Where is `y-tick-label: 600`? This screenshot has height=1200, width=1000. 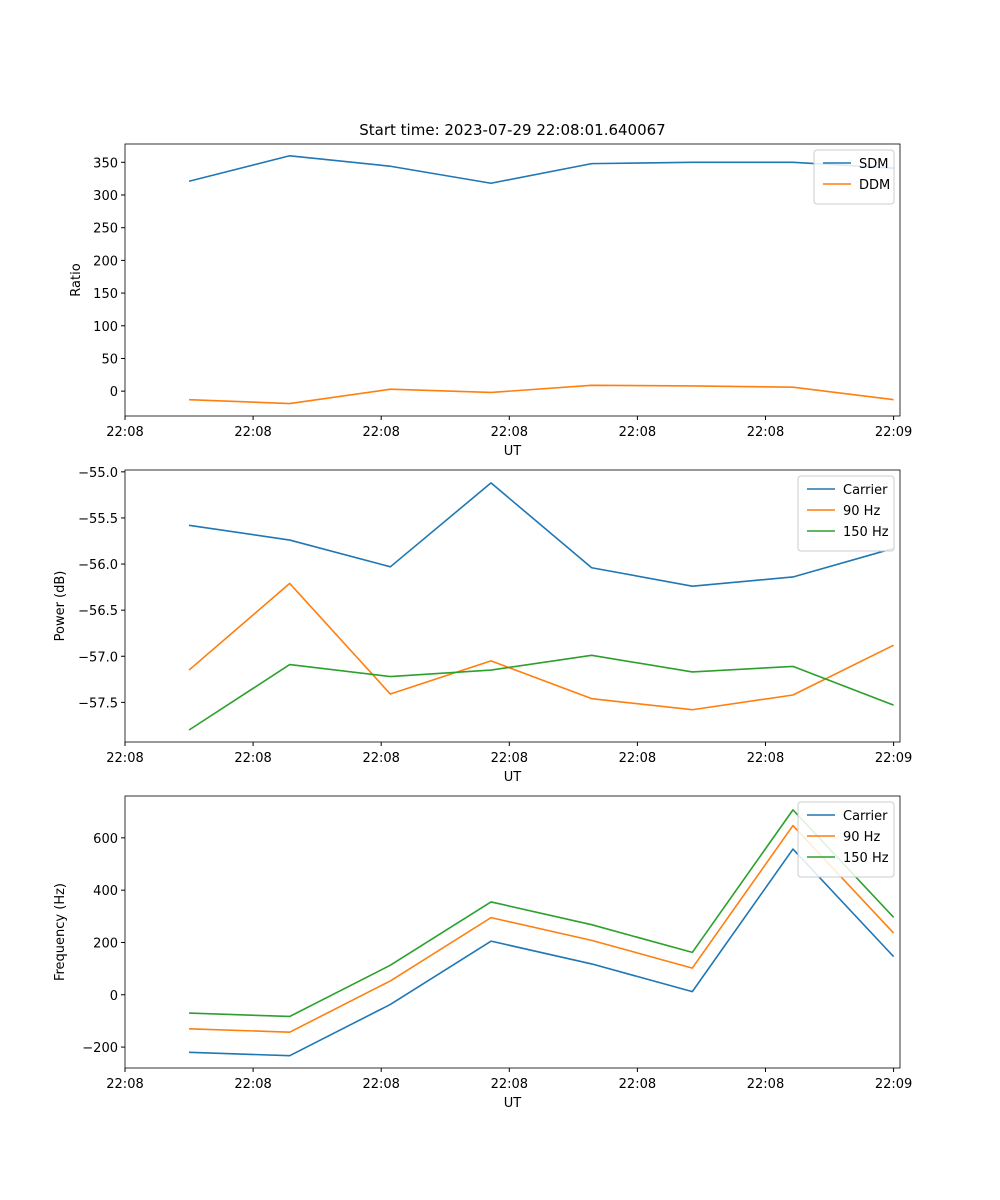 y-tick-label: 600 is located at coordinates (105, 839).